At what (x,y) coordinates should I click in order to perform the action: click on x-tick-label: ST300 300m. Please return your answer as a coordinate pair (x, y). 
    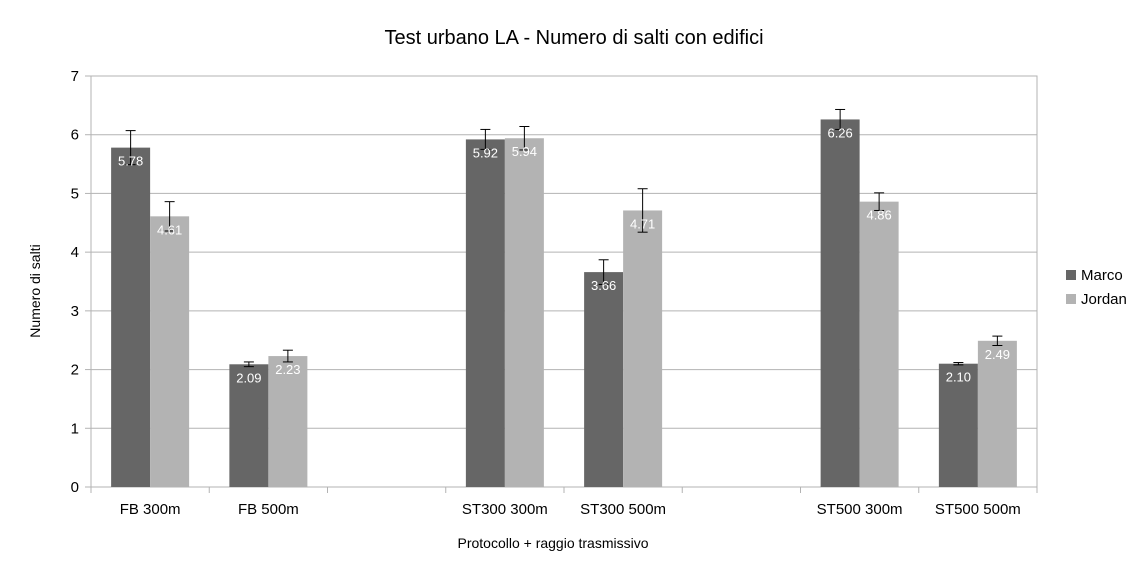
    Looking at the image, I should click on (505, 509).